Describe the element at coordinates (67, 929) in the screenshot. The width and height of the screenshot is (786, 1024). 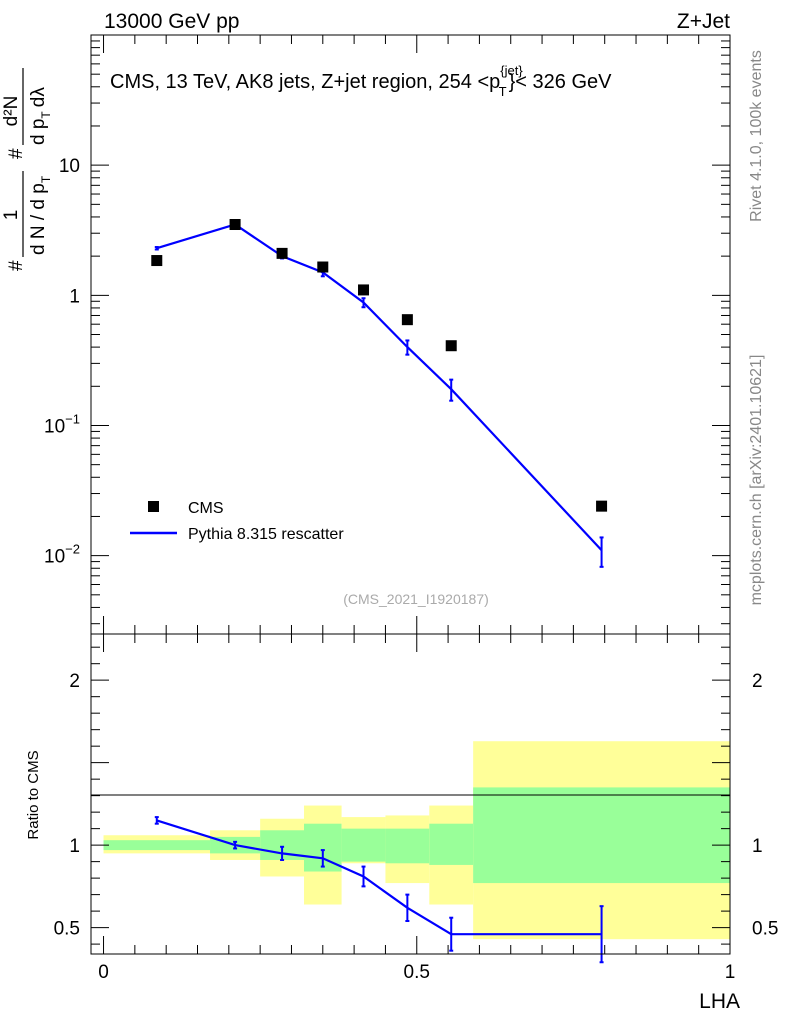
I see `ratio-ytick-label-left: 0.5` at that location.